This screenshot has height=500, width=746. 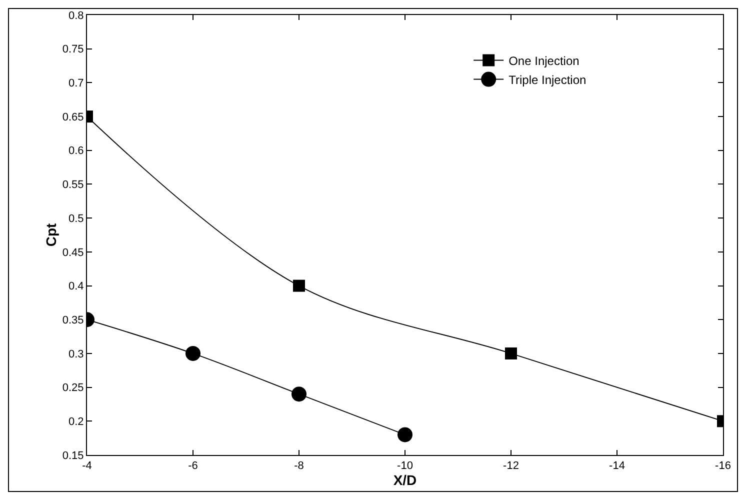 What do you see at coordinates (76, 218) in the screenshot?
I see `y-tick-label: 0.5` at bounding box center [76, 218].